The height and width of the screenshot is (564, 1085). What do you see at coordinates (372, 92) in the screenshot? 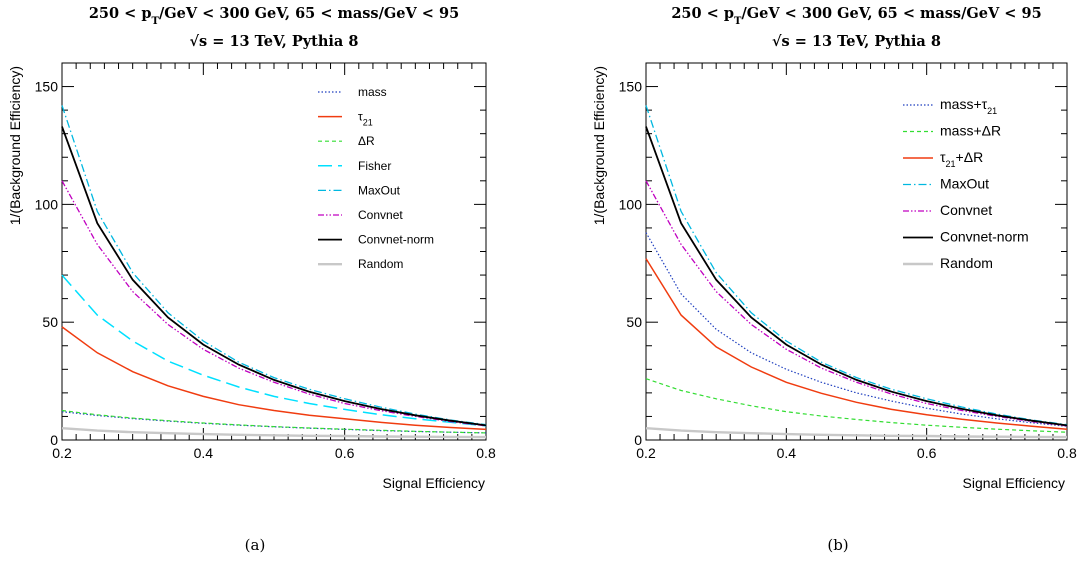
I see `legend-label-0: mass` at bounding box center [372, 92].